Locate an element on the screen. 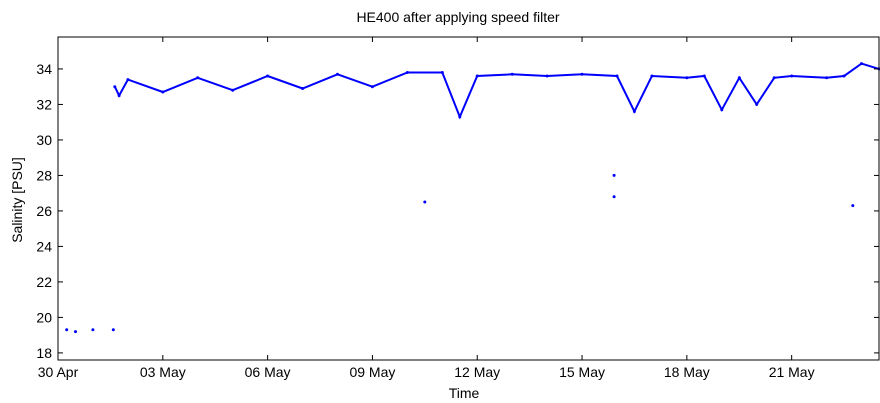  y-tick-label: 32 is located at coordinates (44, 104).